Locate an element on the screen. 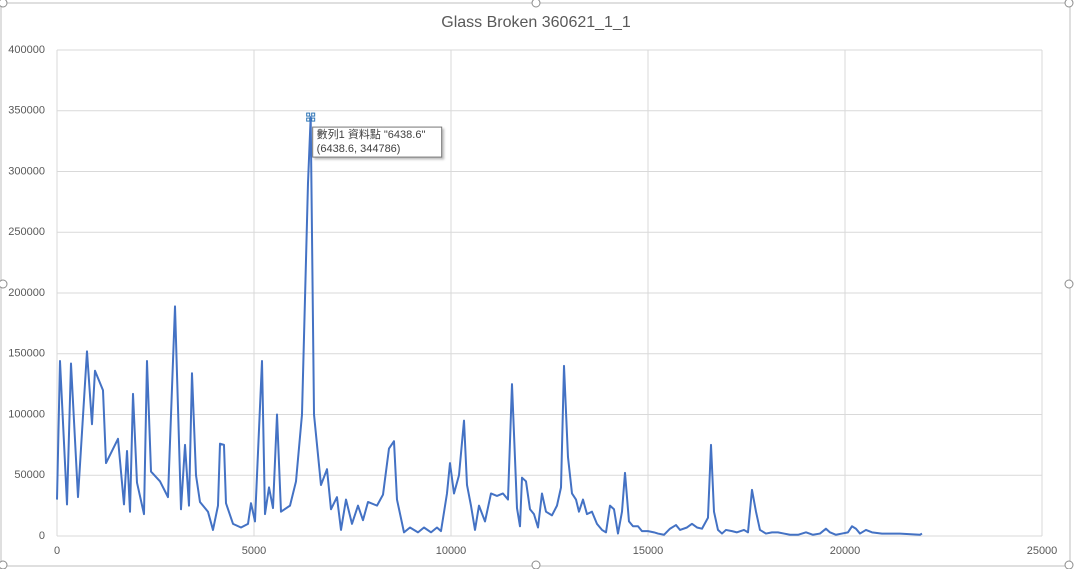 The height and width of the screenshot is (569, 1075). y-tick-label: 100000 is located at coordinates (26, 414).